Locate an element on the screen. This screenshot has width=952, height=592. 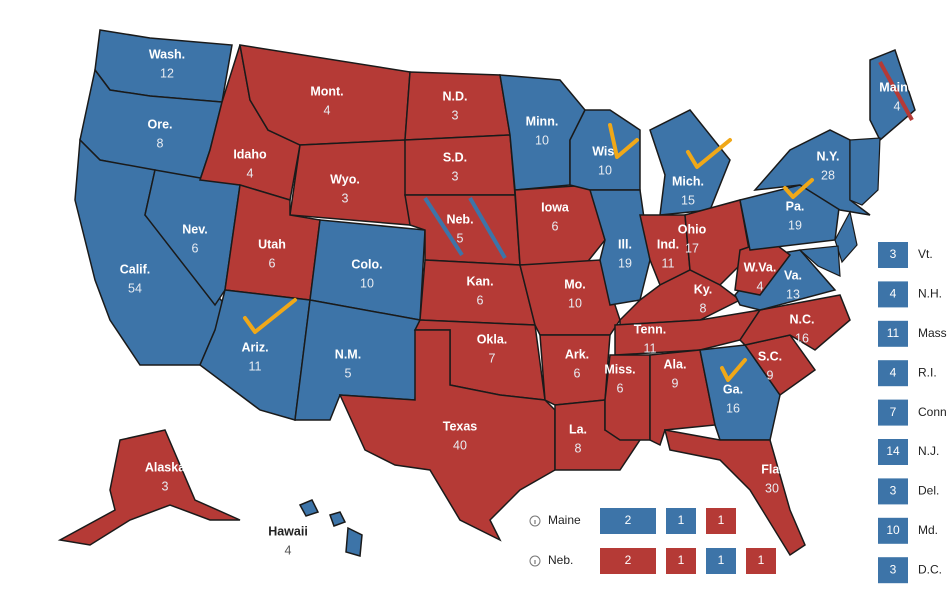
state-votes: 17 is located at coordinates (692, 248).